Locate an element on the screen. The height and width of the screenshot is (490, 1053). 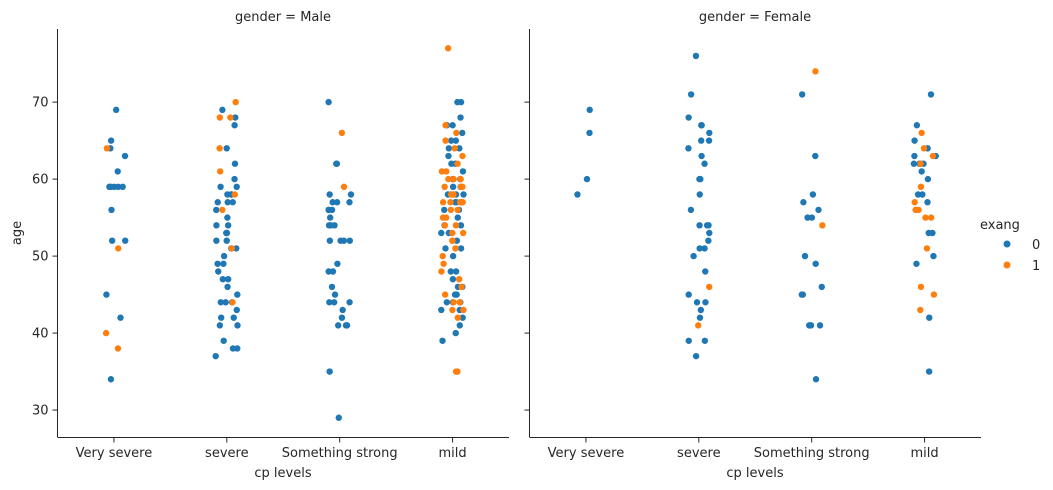
x-axis-label-female: cp levels is located at coordinates (754, 473).